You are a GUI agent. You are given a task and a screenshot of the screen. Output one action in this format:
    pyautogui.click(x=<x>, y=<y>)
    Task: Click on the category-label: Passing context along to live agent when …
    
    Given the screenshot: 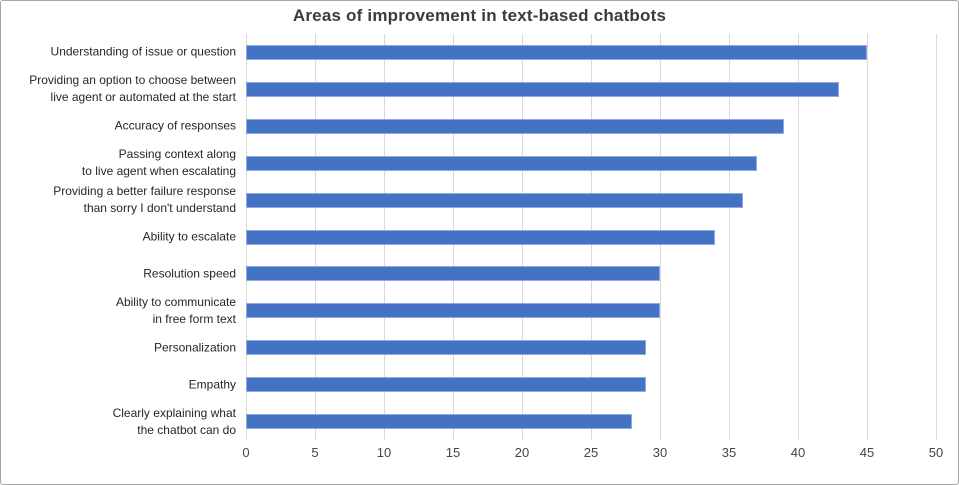 What is the action you would take?
    pyautogui.click(x=158, y=163)
    